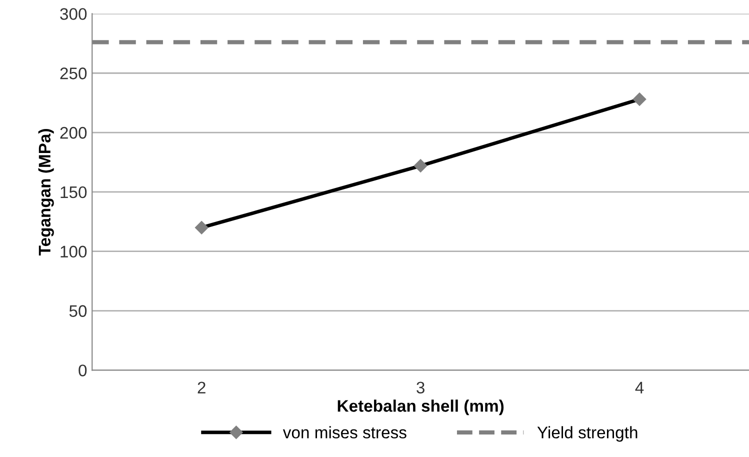 Image resolution: width=749 pixels, height=457 pixels. Describe the element at coordinates (73, 74) in the screenshot. I see `y-tick-label: 250` at that location.